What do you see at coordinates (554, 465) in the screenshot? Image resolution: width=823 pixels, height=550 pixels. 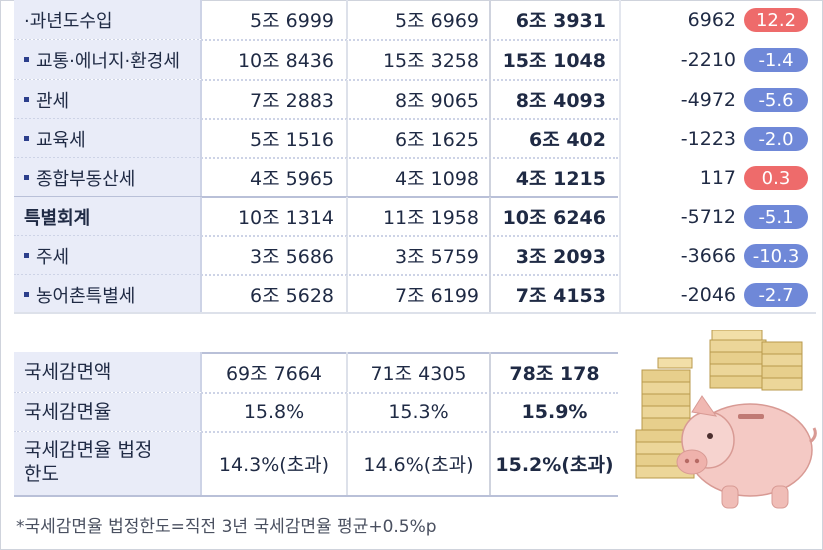 I see `value-col3: 15.2%(초과)` at bounding box center [554, 465].